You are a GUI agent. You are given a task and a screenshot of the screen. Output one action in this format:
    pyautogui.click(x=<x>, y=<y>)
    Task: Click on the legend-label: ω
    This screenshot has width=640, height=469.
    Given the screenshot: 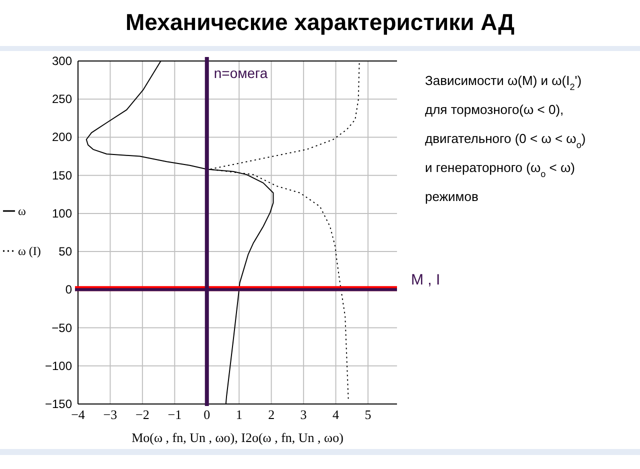 What is the action you would take?
    pyautogui.click(x=22, y=211)
    